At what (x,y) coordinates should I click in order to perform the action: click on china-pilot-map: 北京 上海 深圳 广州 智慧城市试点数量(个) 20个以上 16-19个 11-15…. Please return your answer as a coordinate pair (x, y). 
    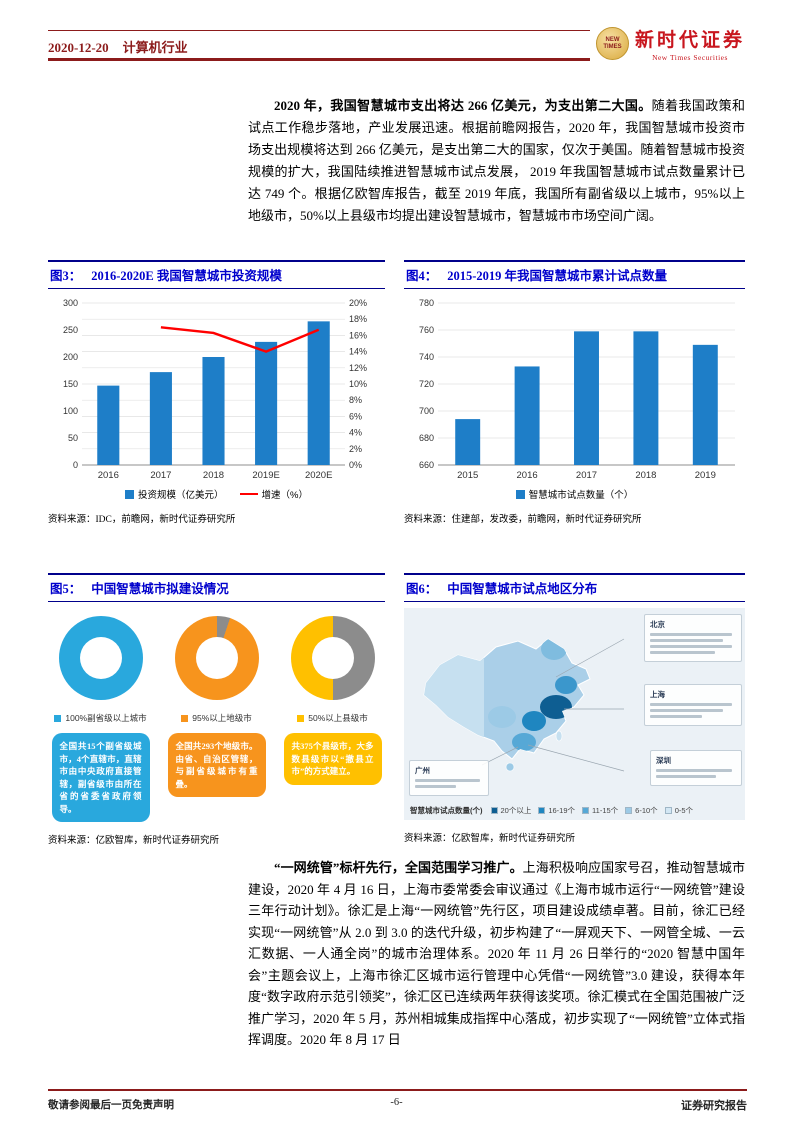
    Looking at the image, I should click on (574, 714).